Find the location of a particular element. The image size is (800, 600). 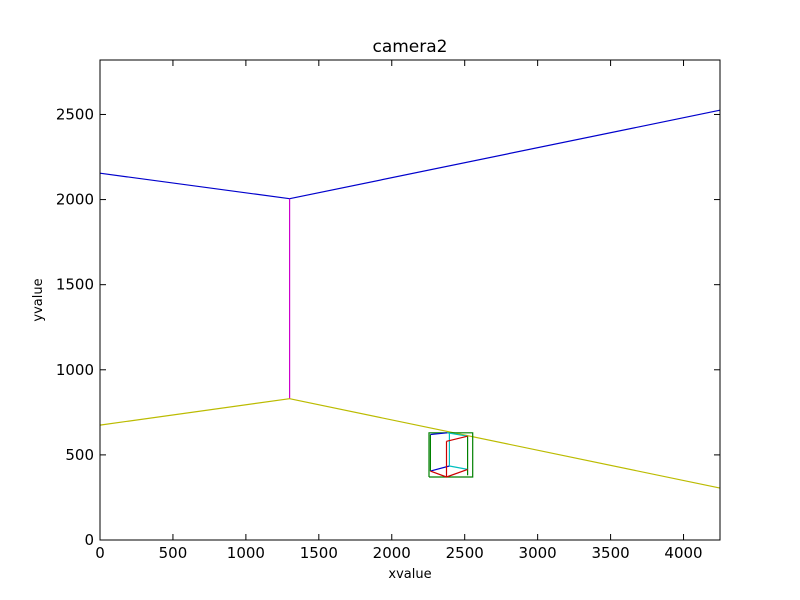

y-tick-label: 0 is located at coordinates (89, 540).